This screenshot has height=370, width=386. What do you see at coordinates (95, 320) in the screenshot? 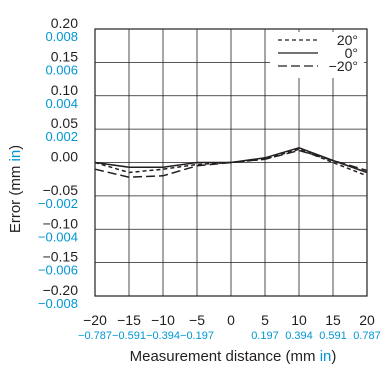
I see `x-tick-label-mm: −20` at bounding box center [95, 320].